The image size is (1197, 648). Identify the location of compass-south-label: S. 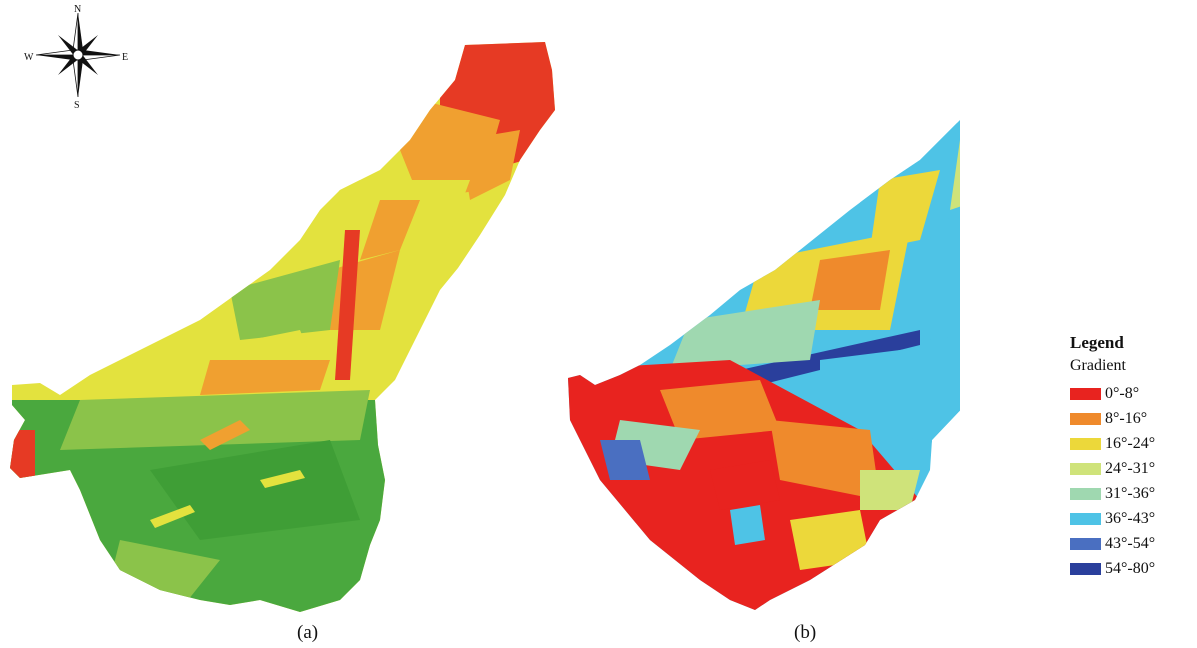
(77, 105).